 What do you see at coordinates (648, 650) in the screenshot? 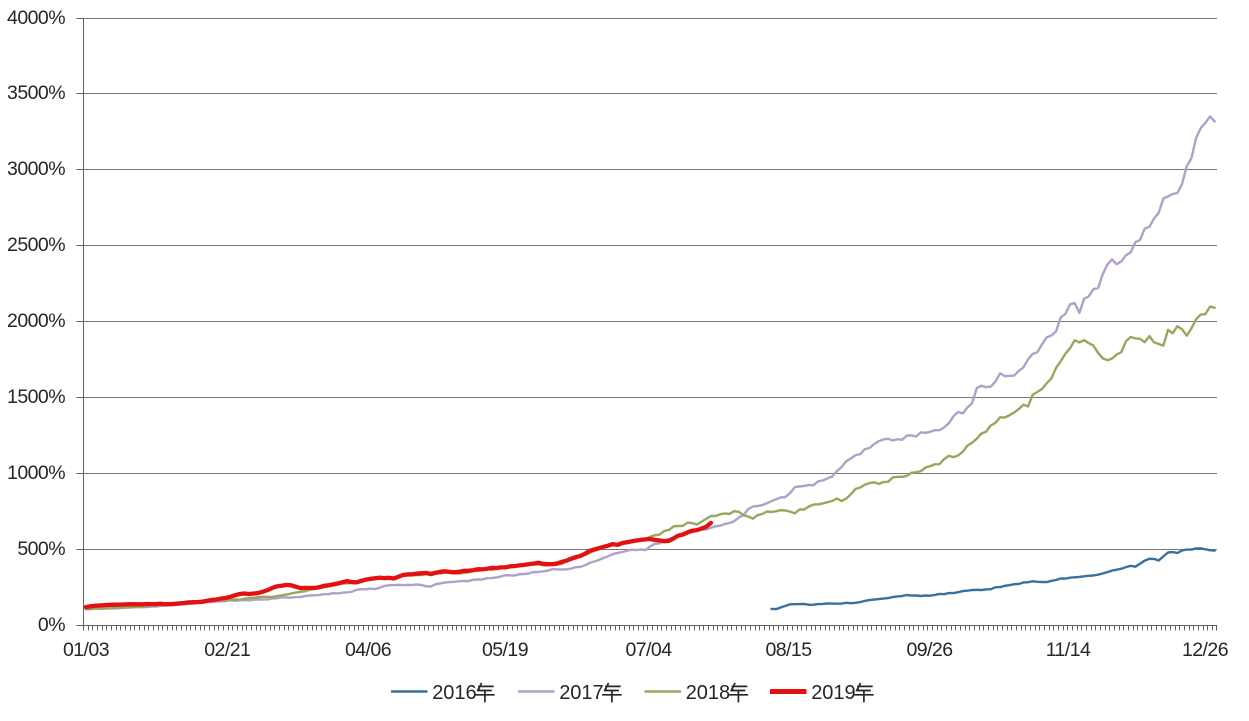
I see `svg-text: 07/04` at bounding box center [648, 650].